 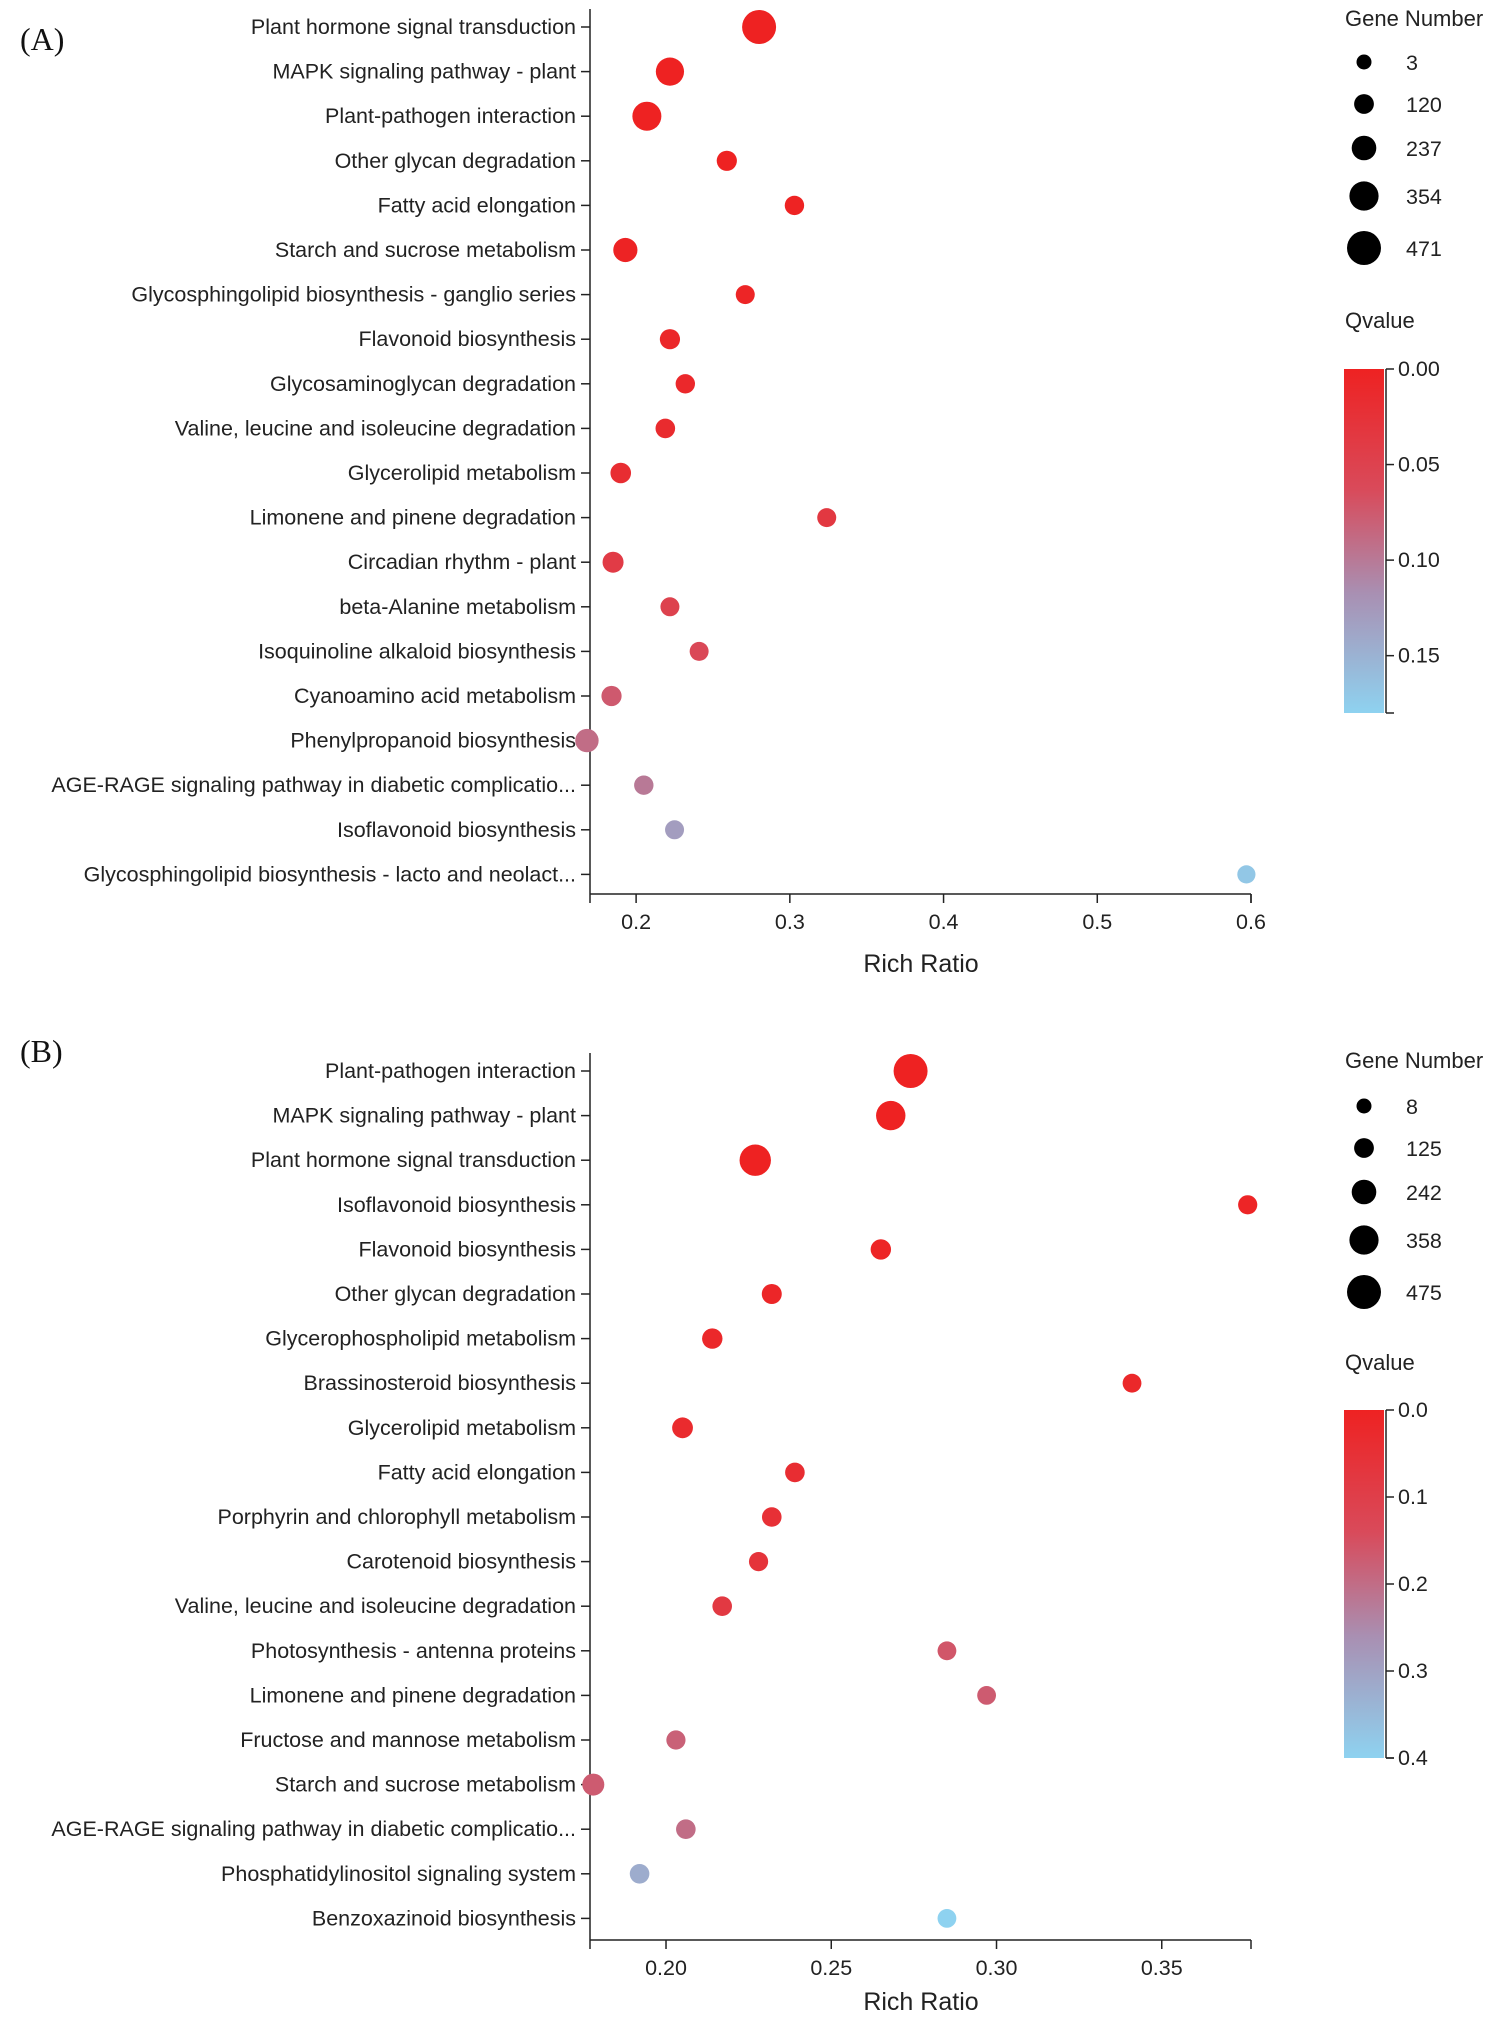 I want to click on panel-a-label: (A), so click(x=42, y=39).